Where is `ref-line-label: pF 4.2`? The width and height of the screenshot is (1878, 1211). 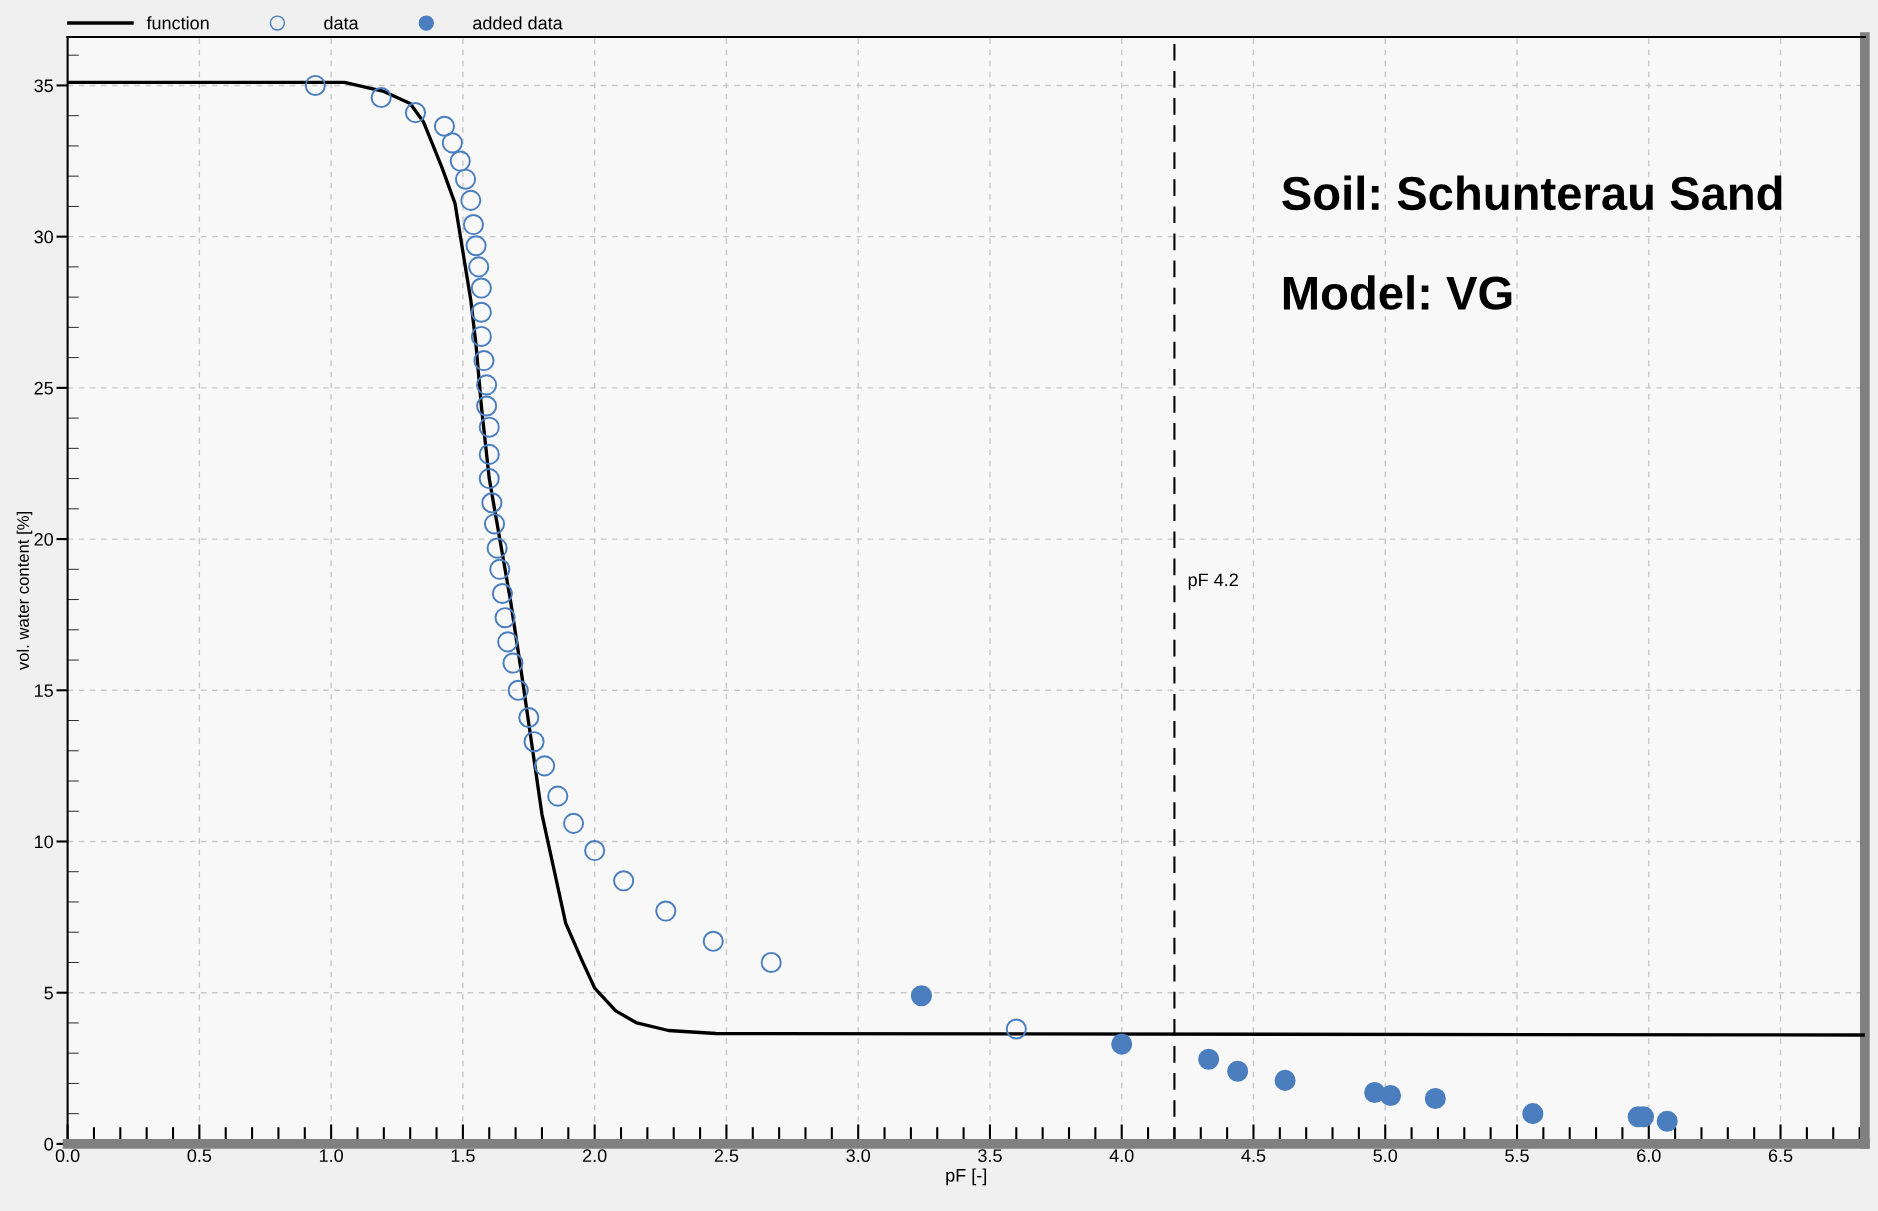
ref-line-label: pF 4.2 is located at coordinates (1213, 581).